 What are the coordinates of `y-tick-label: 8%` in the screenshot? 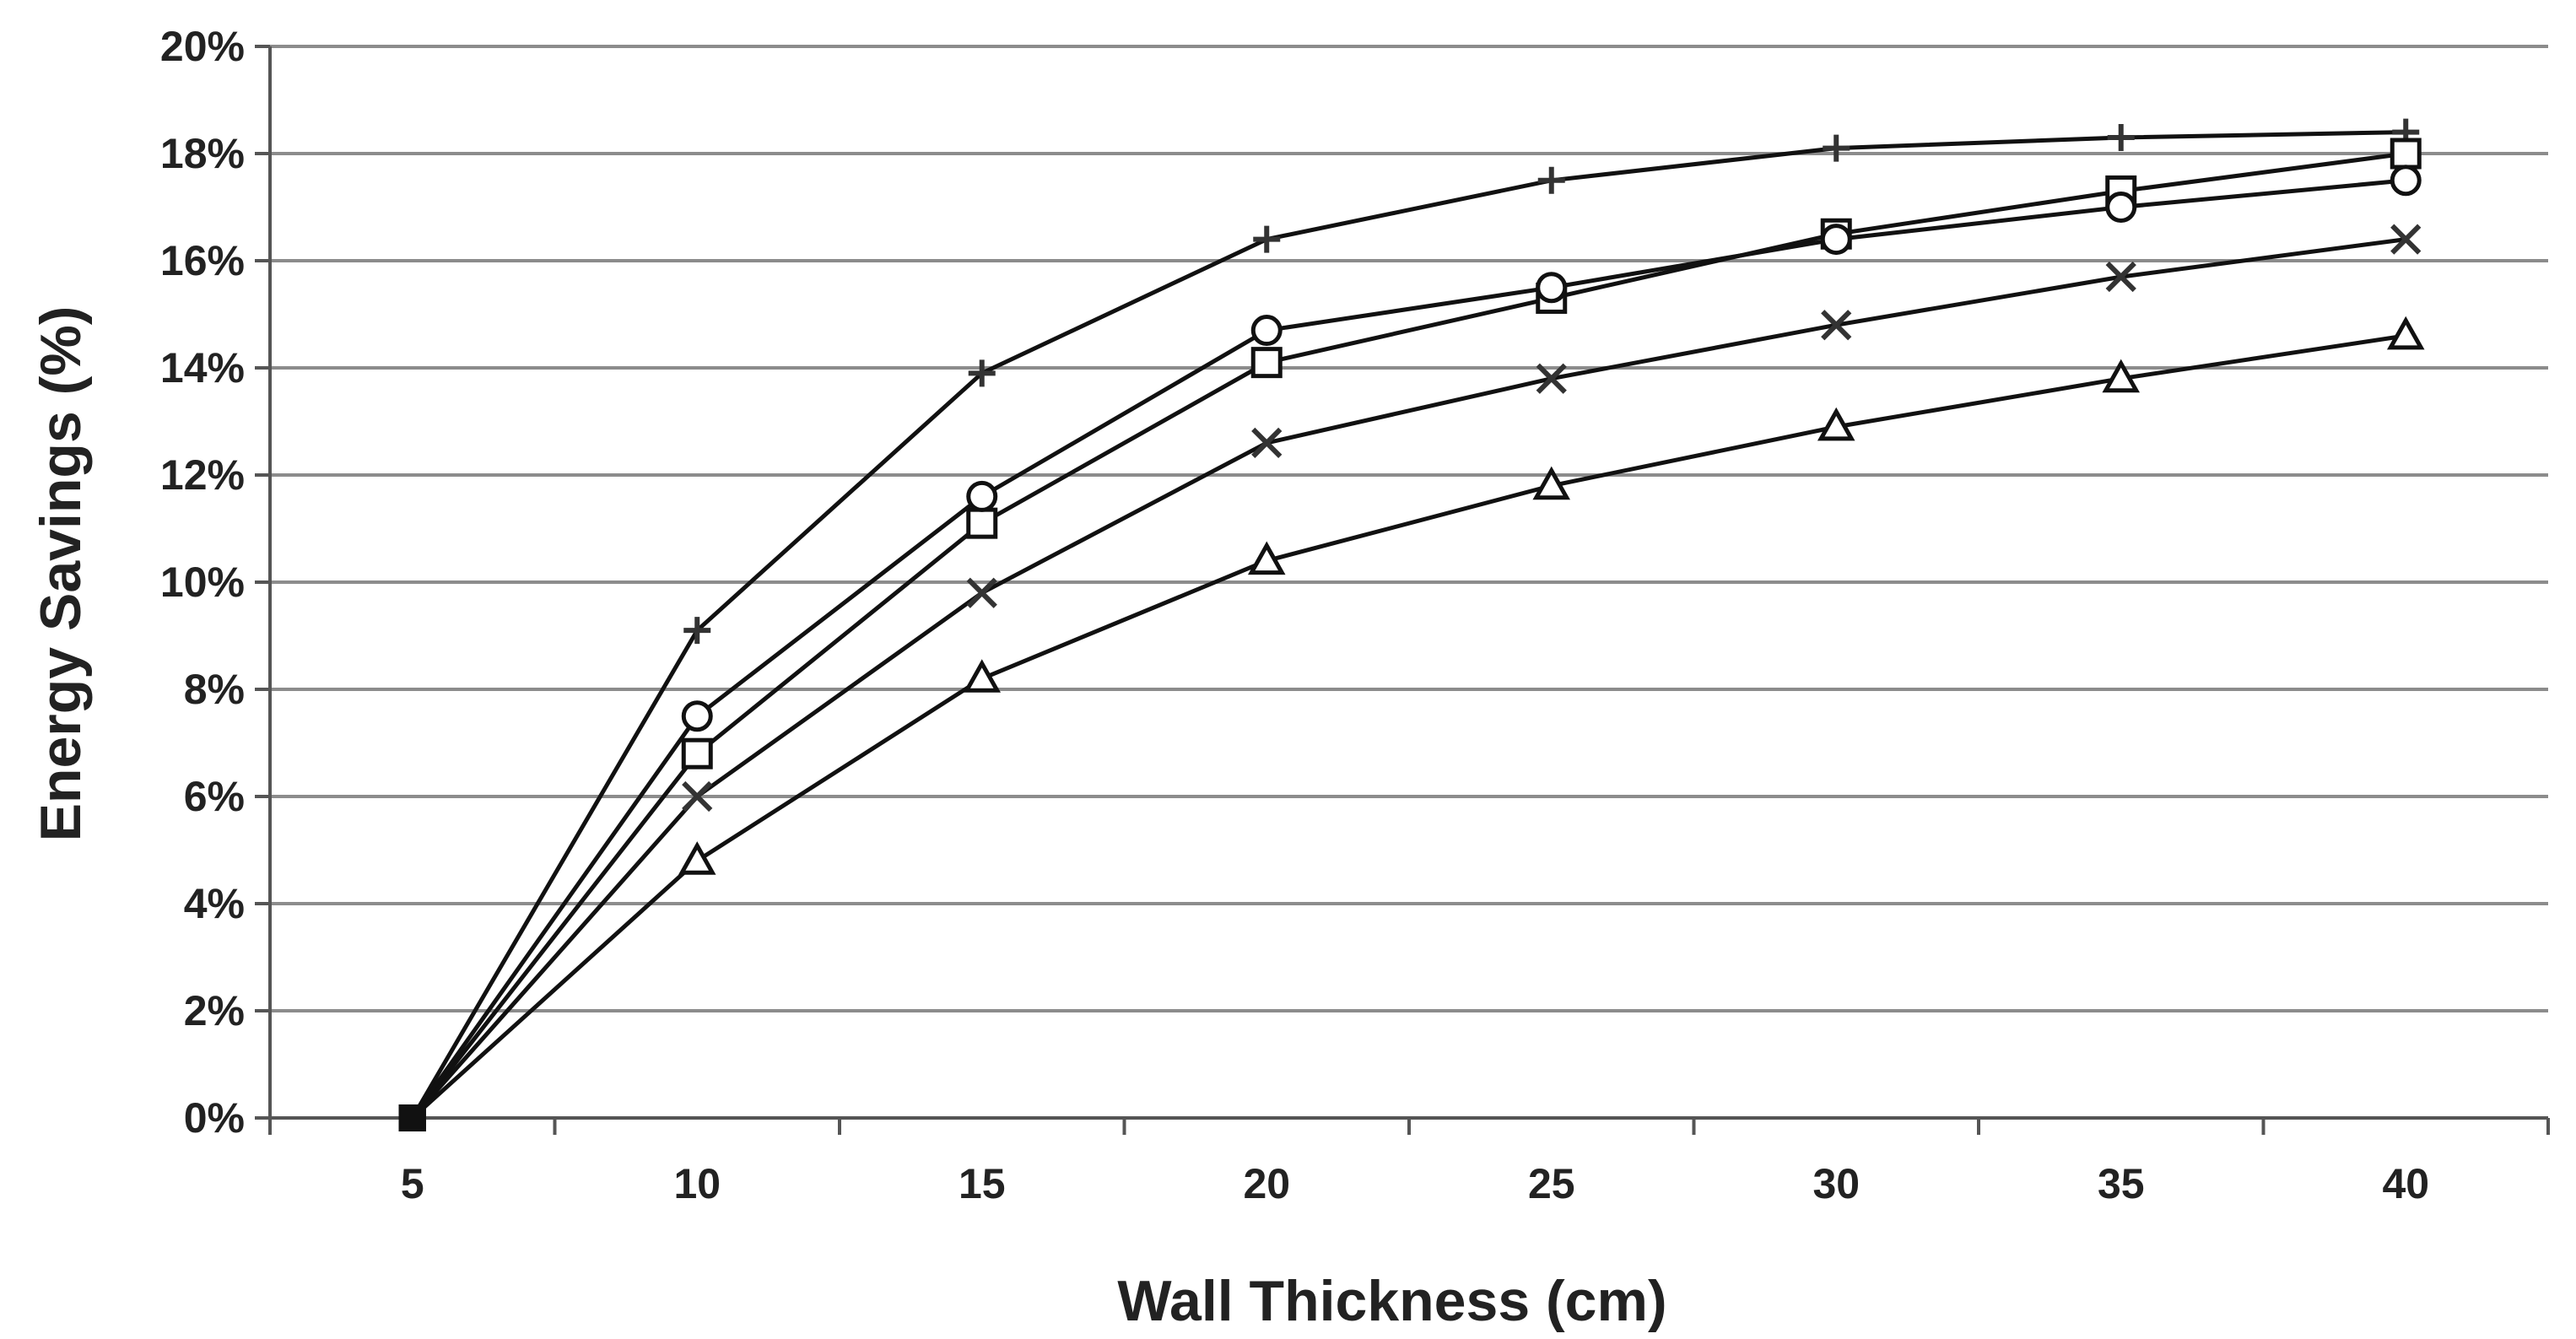 It's located at (214, 689).